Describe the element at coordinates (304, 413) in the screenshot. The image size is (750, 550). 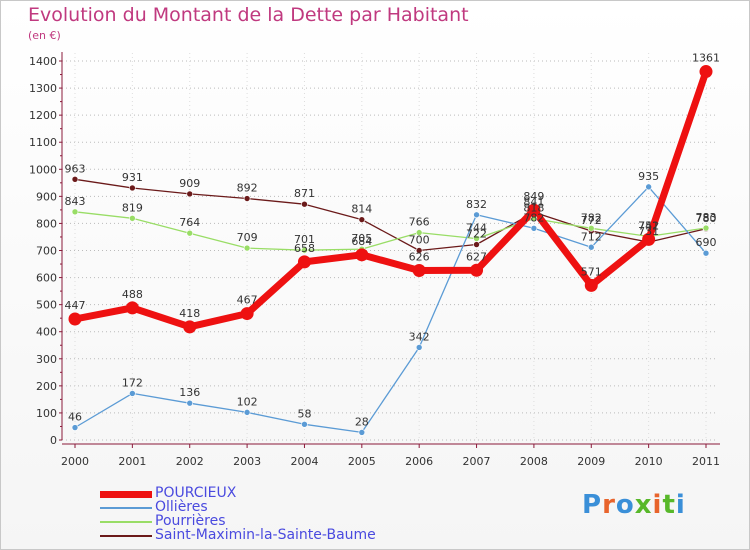
I see `data-label: 58` at that location.